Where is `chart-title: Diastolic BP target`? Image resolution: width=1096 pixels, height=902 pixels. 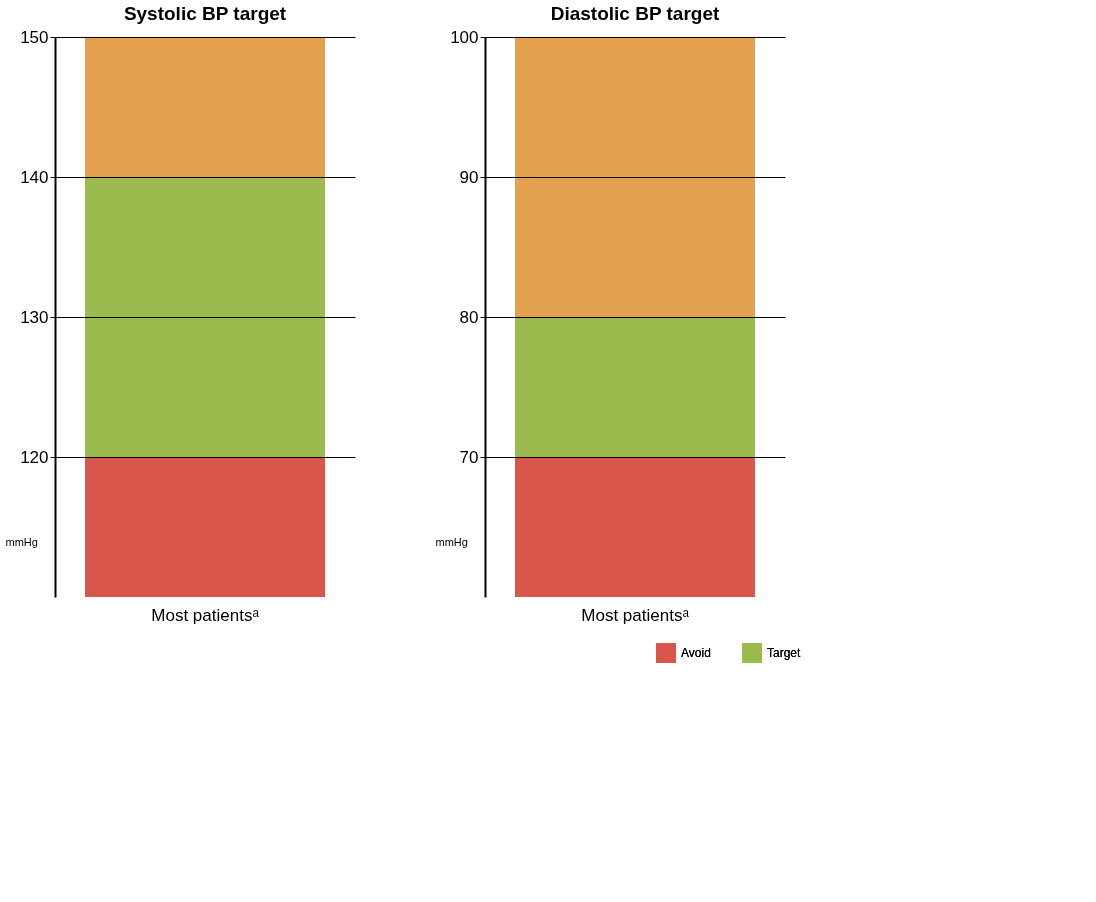 chart-title: Diastolic BP target is located at coordinates (635, 13).